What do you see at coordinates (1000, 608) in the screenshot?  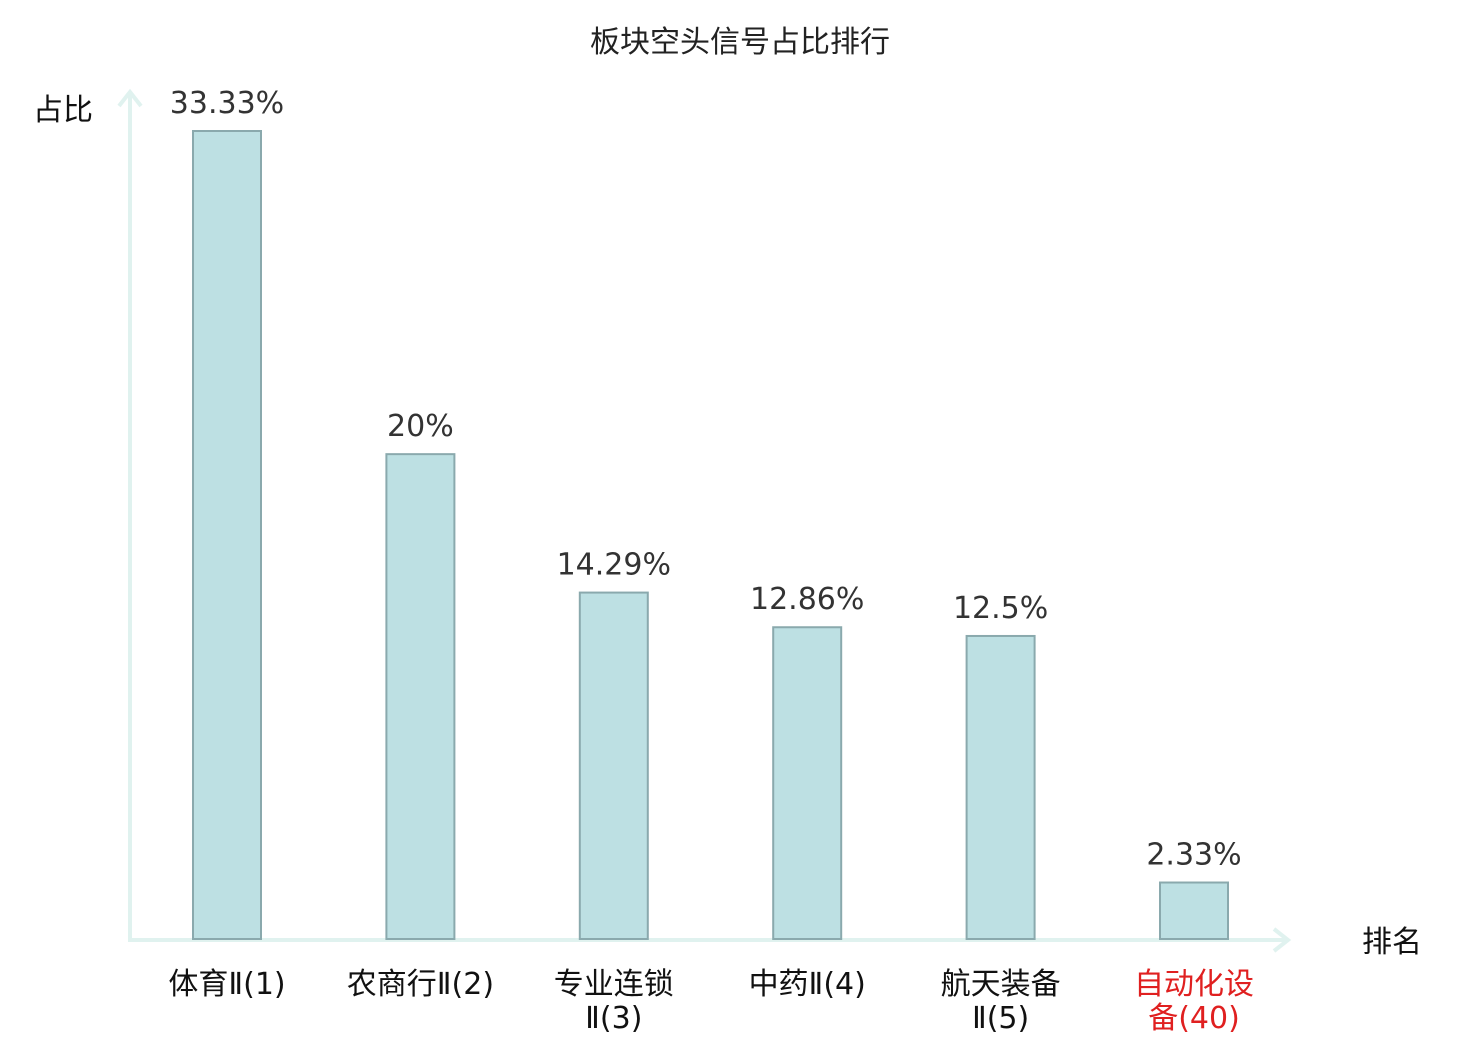 I see `value-label-5: 12.5%` at bounding box center [1000, 608].